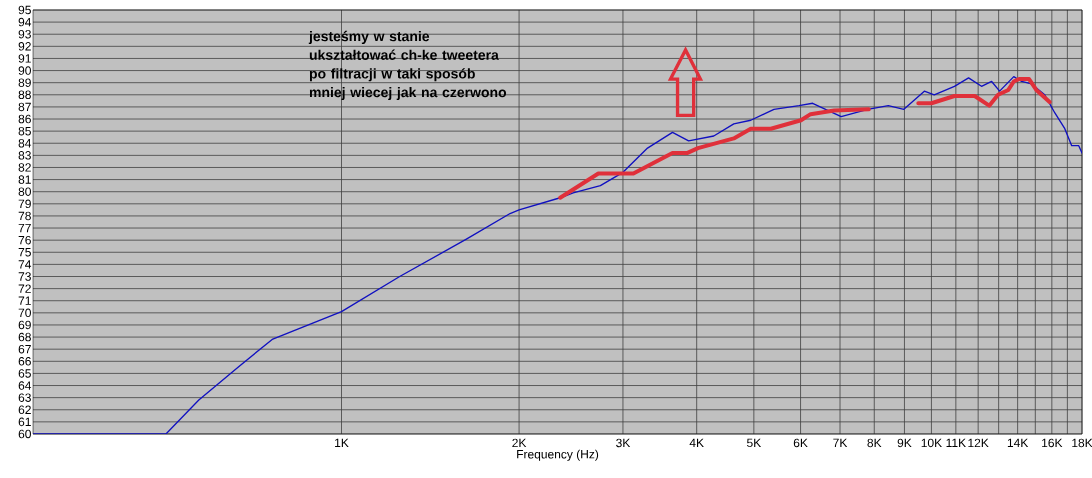 This screenshot has width=1092, height=478. I want to click on y-tick-label: 69, so click(24, 325).